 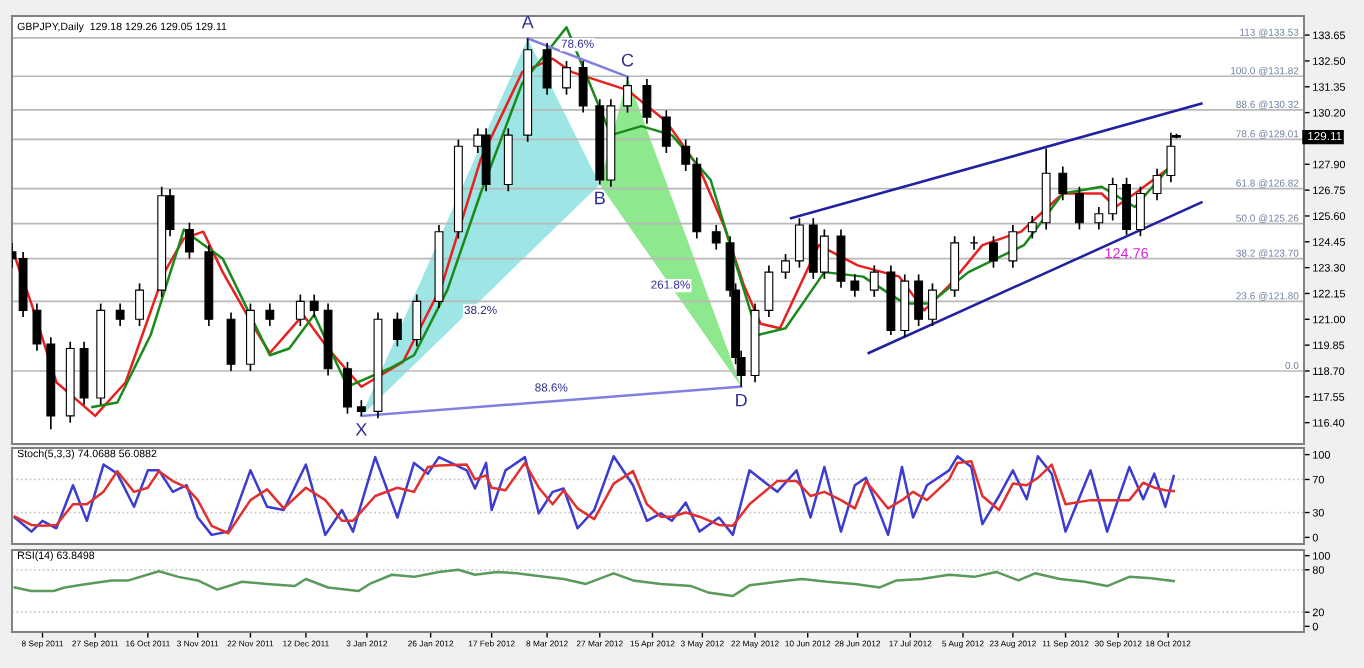 I want to click on annotation: X, so click(x=361, y=429).